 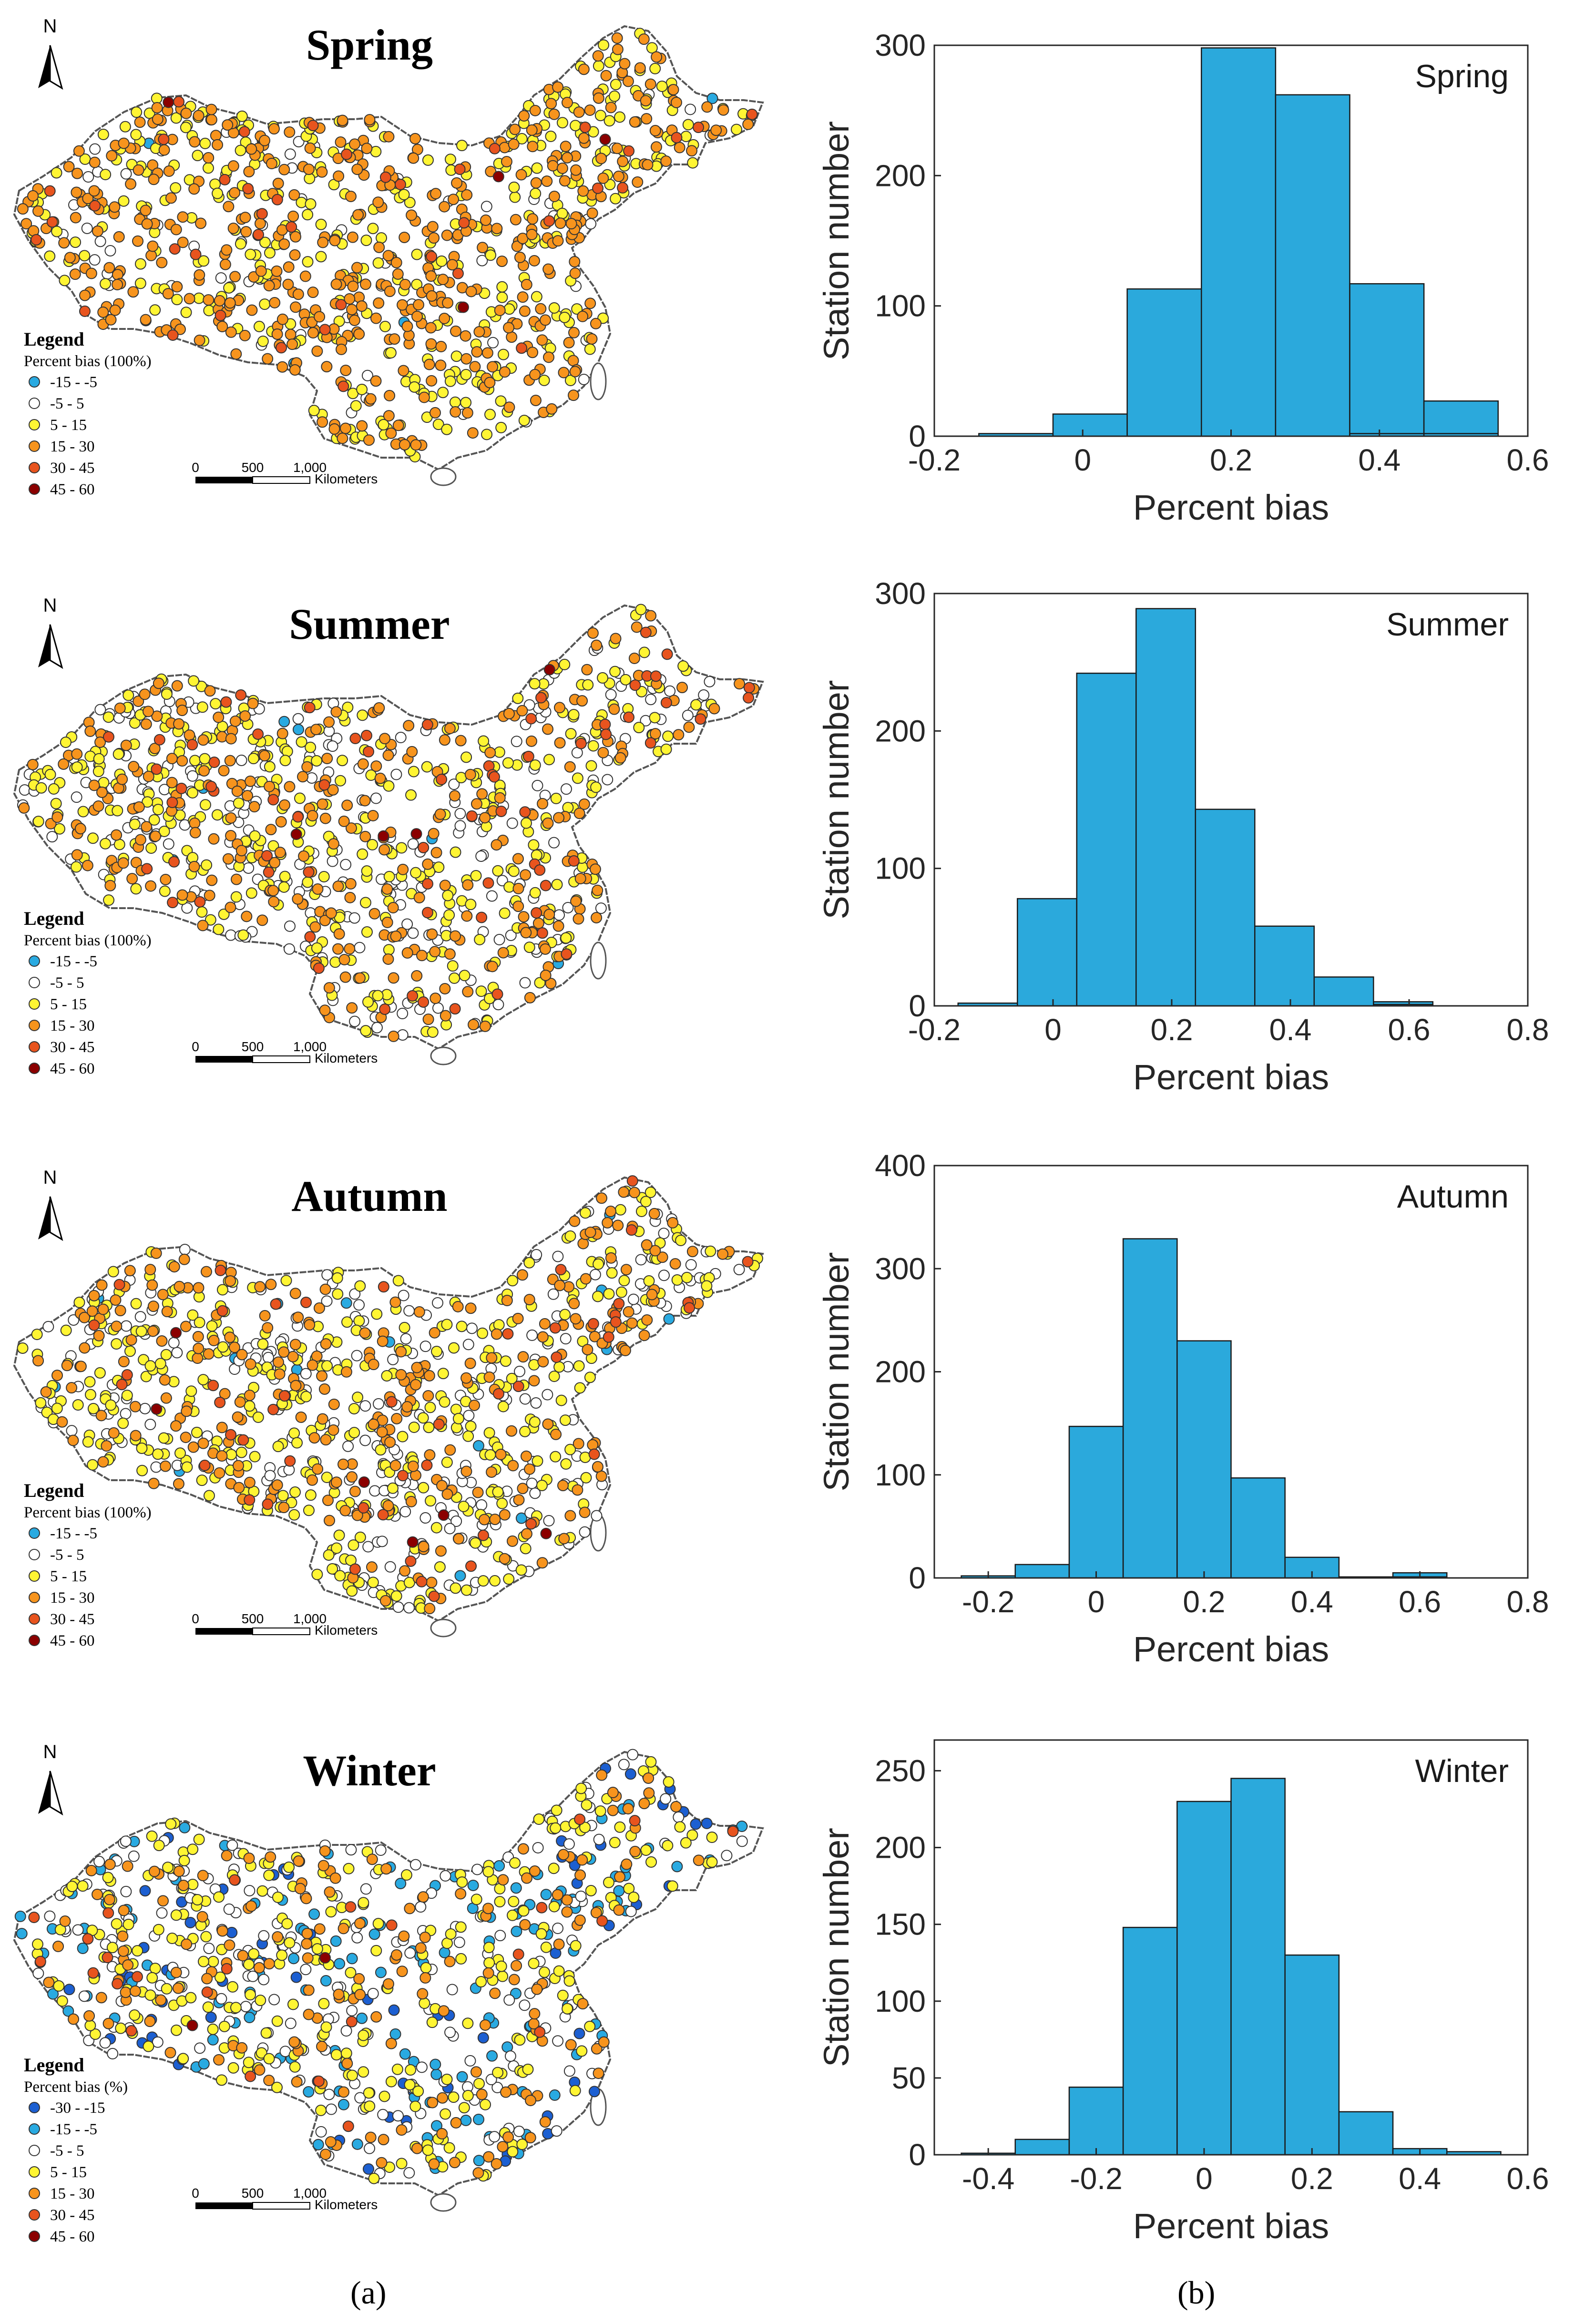 I want to click on y-tick-label: 300, so click(x=900, y=593).